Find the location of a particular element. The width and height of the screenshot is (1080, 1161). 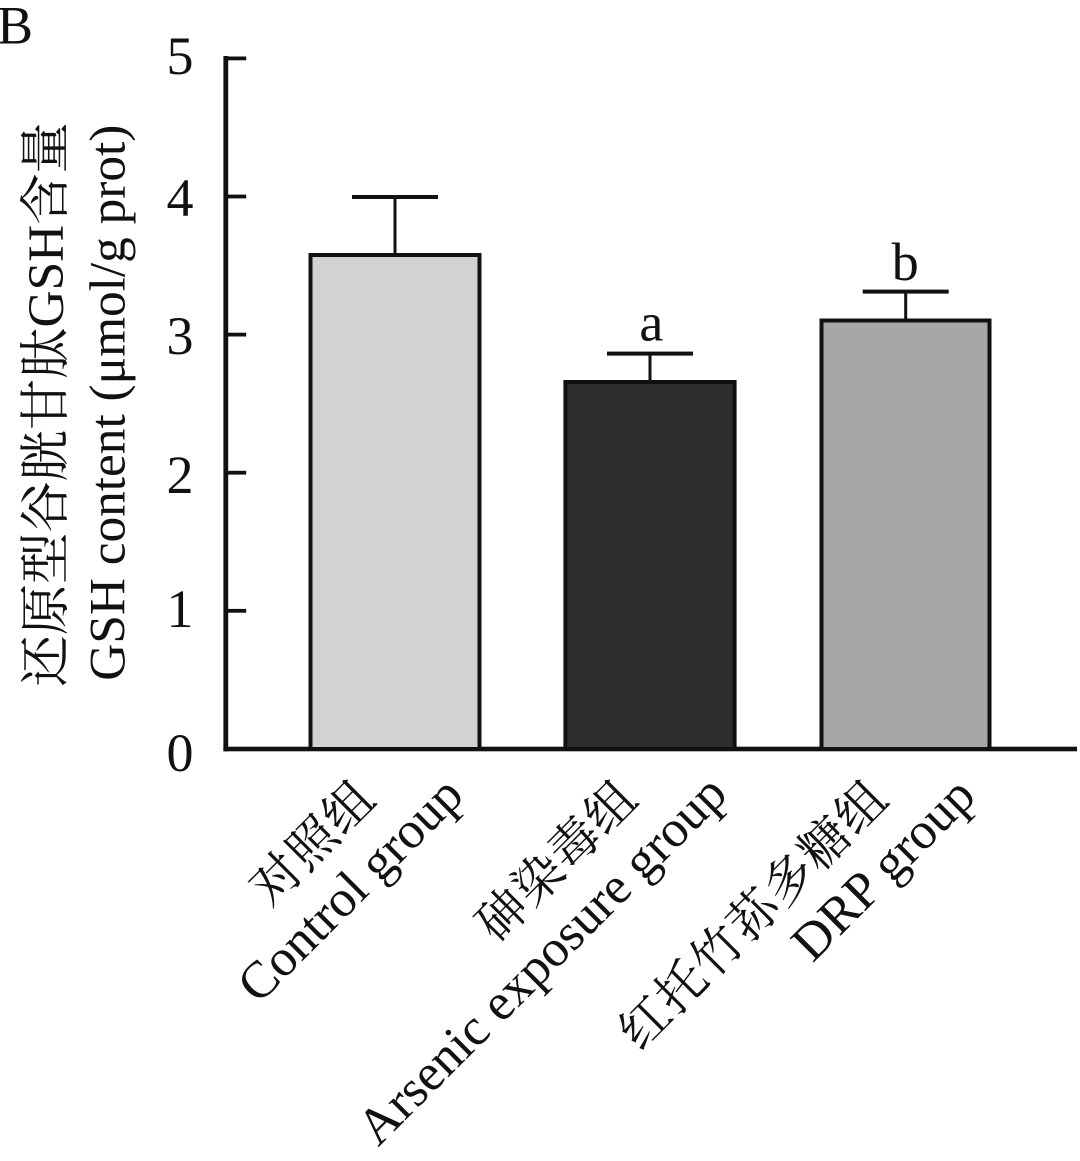

svg-text: GSH is located at coordinates (46, 276).